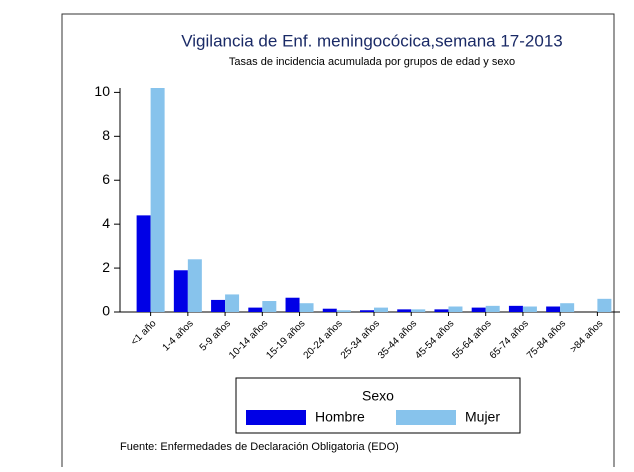  What do you see at coordinates (106, 179) in the screenshot?
I see `y-tick-label: 6` at bounding box center [106, 179].